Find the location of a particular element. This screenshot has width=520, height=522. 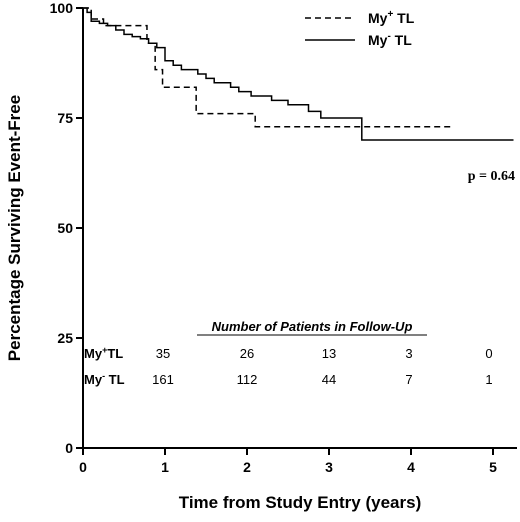

x-ticks: 0 1 2 3 4 5 is located at coordinates (288, 461).